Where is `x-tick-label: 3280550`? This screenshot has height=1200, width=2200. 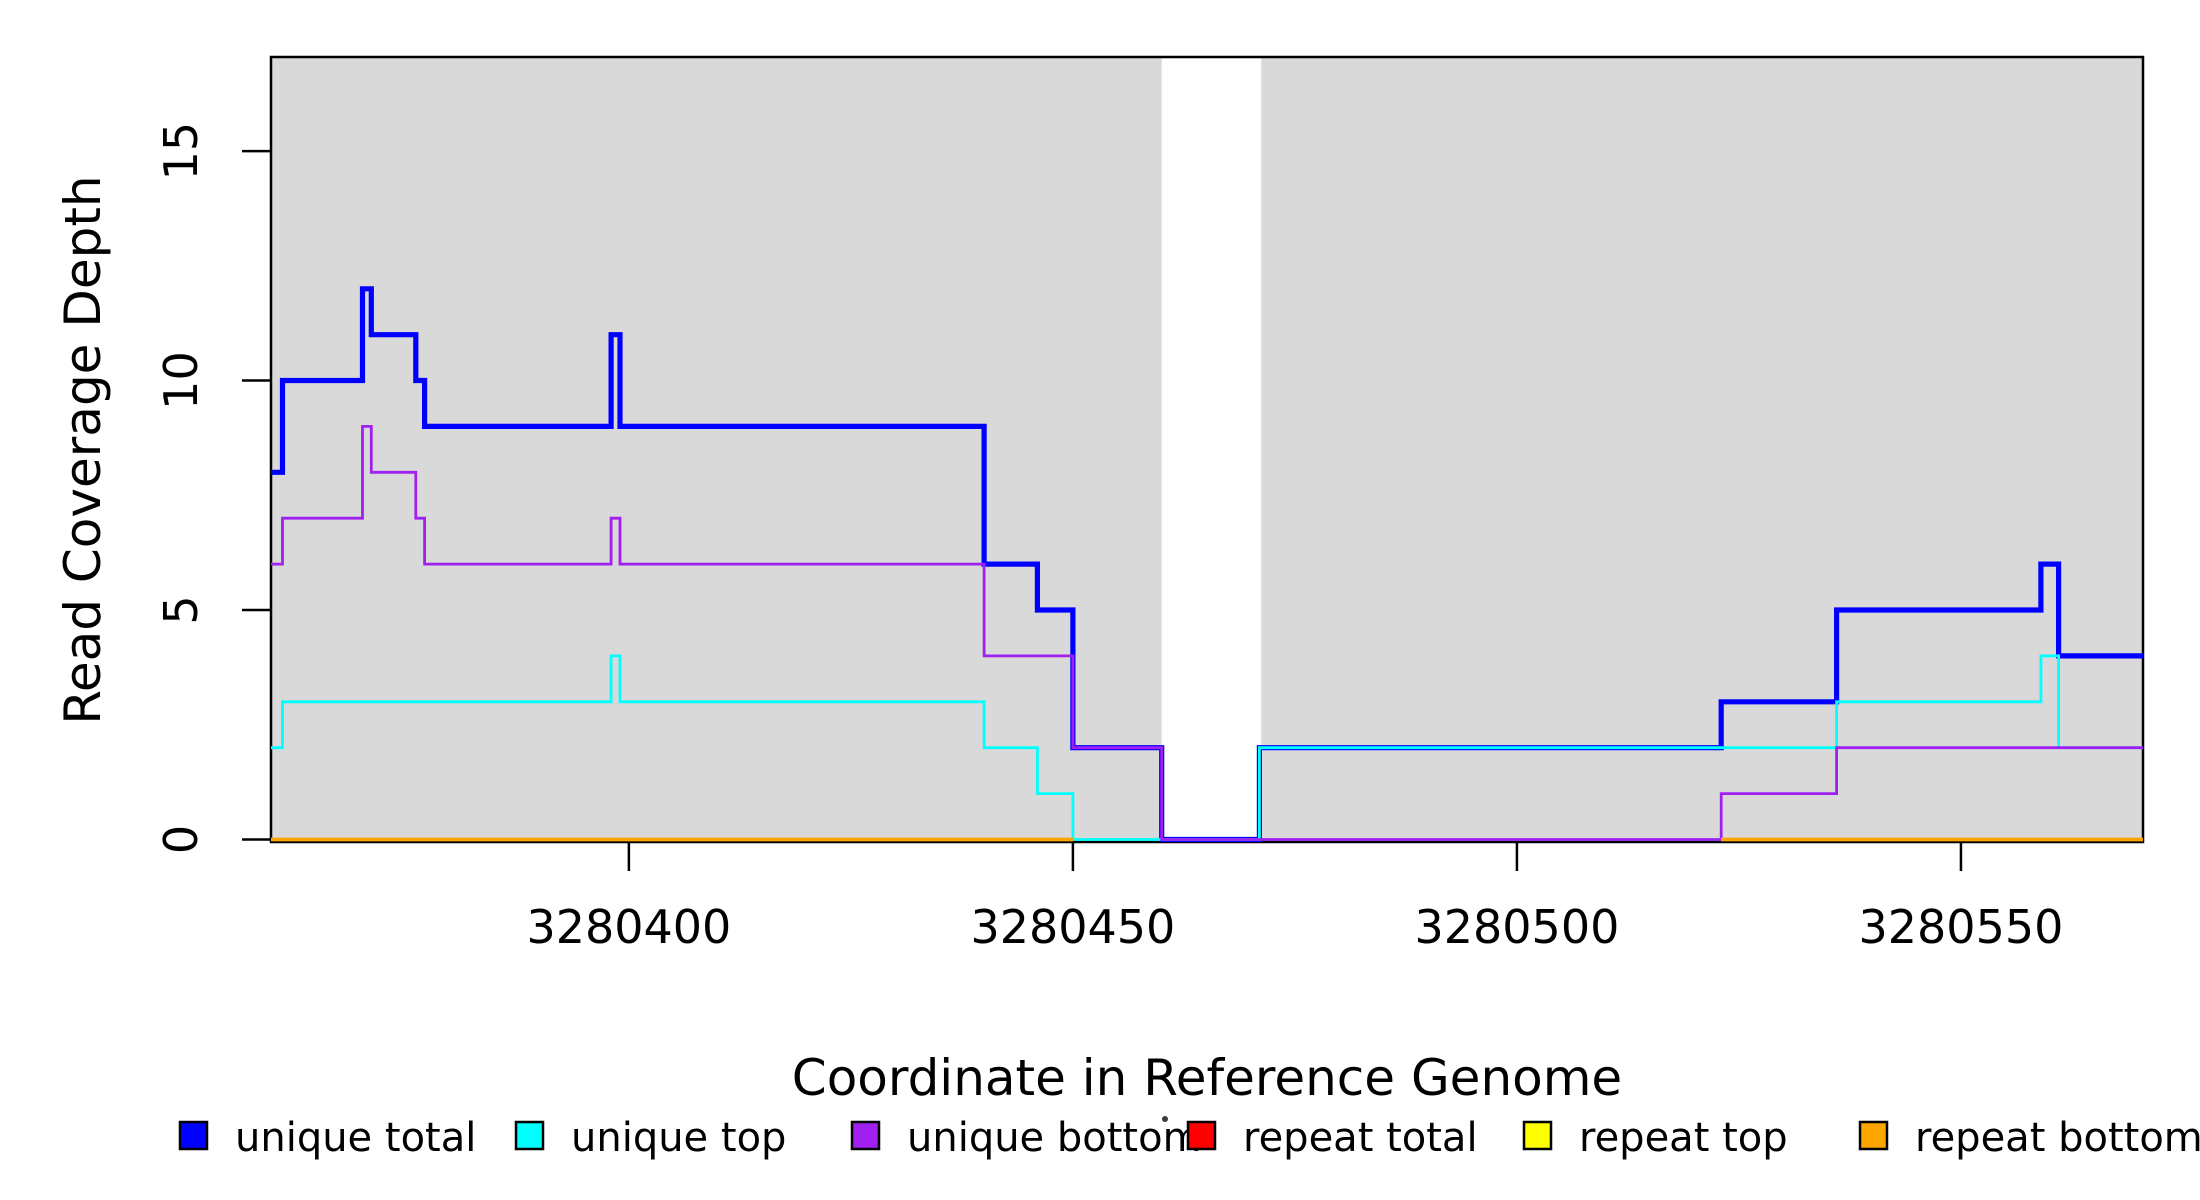
x-tick-label: 3280550 is located at coordinates (1961, 927).